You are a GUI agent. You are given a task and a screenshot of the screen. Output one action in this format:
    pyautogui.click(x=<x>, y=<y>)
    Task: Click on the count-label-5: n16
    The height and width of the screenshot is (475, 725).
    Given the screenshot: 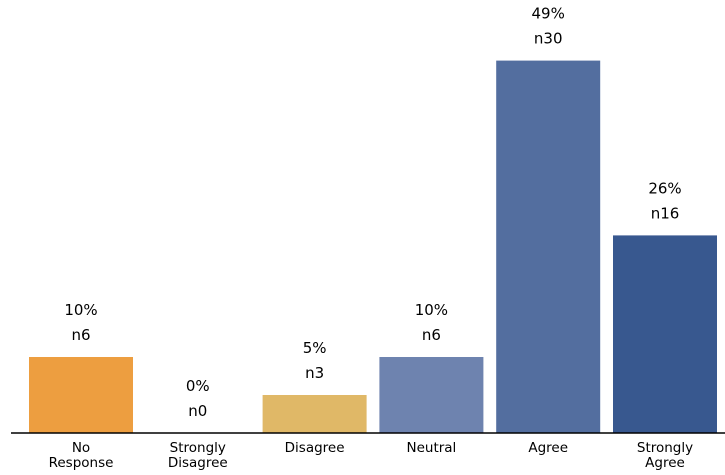 What is the action you would take?
    pyautogui.click(x=665, y=213)
    